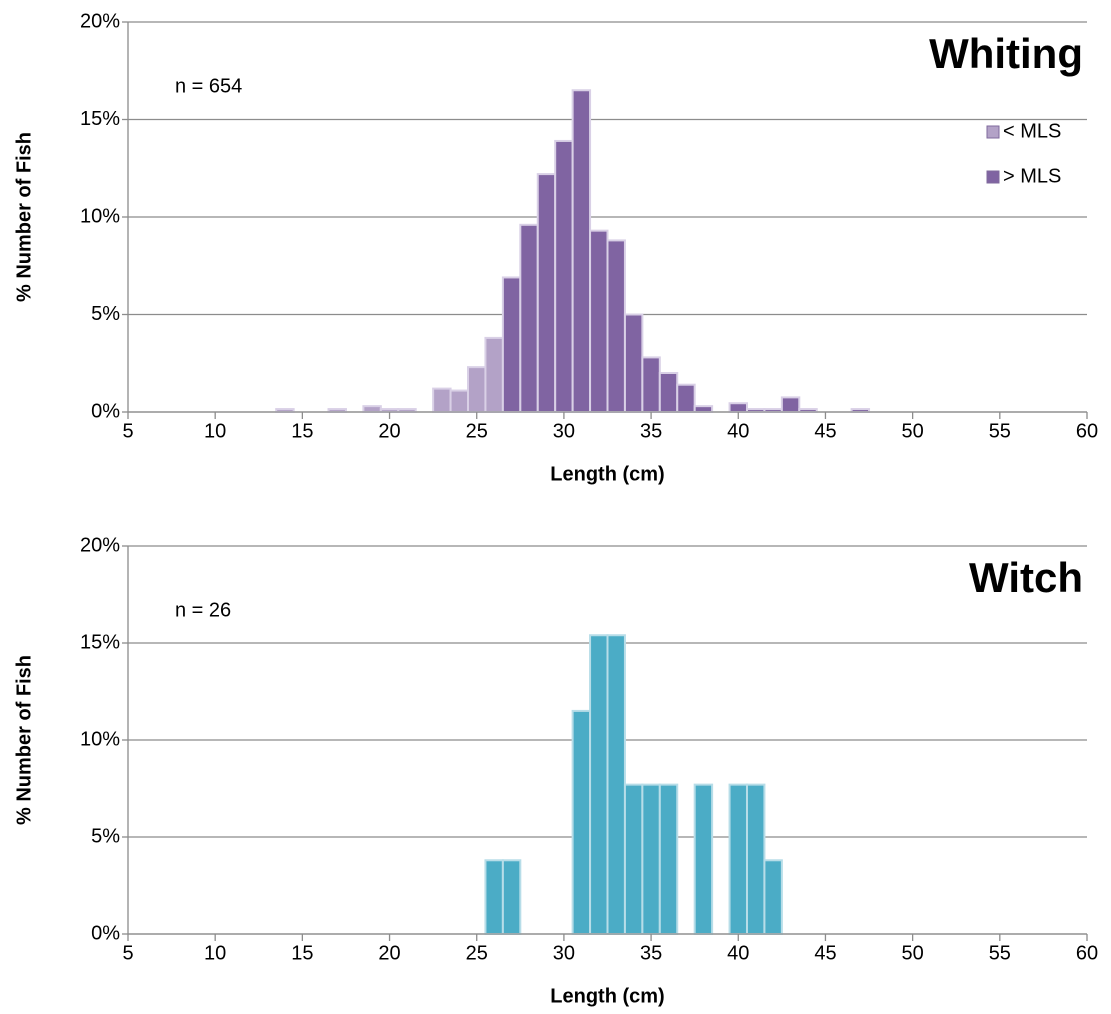 The height and width of the screenshot is (1014, 1111). I want to click on chart-title: Whiting, so click(1006, 53).